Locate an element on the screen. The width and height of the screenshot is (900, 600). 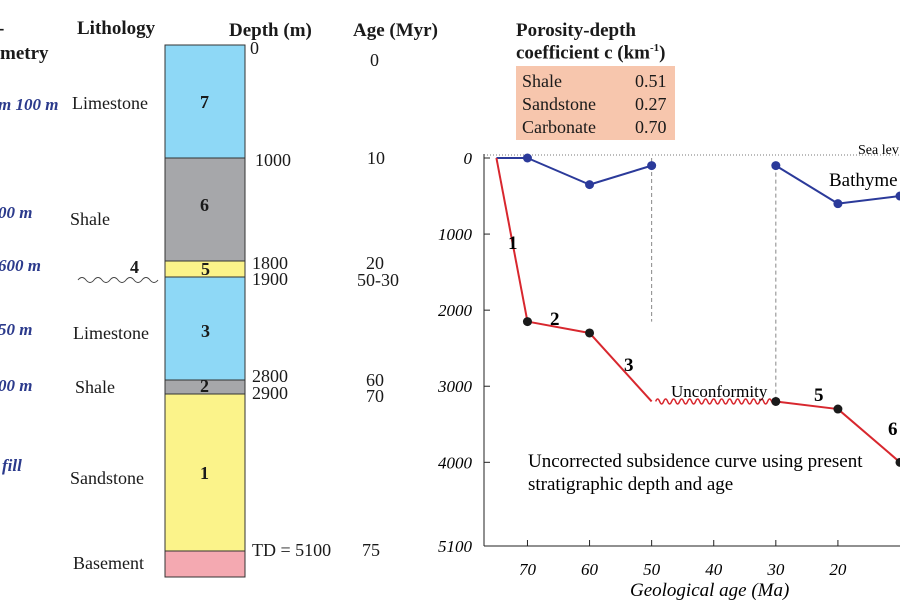
segment-label: 2 is located at coordinates (555, 319).